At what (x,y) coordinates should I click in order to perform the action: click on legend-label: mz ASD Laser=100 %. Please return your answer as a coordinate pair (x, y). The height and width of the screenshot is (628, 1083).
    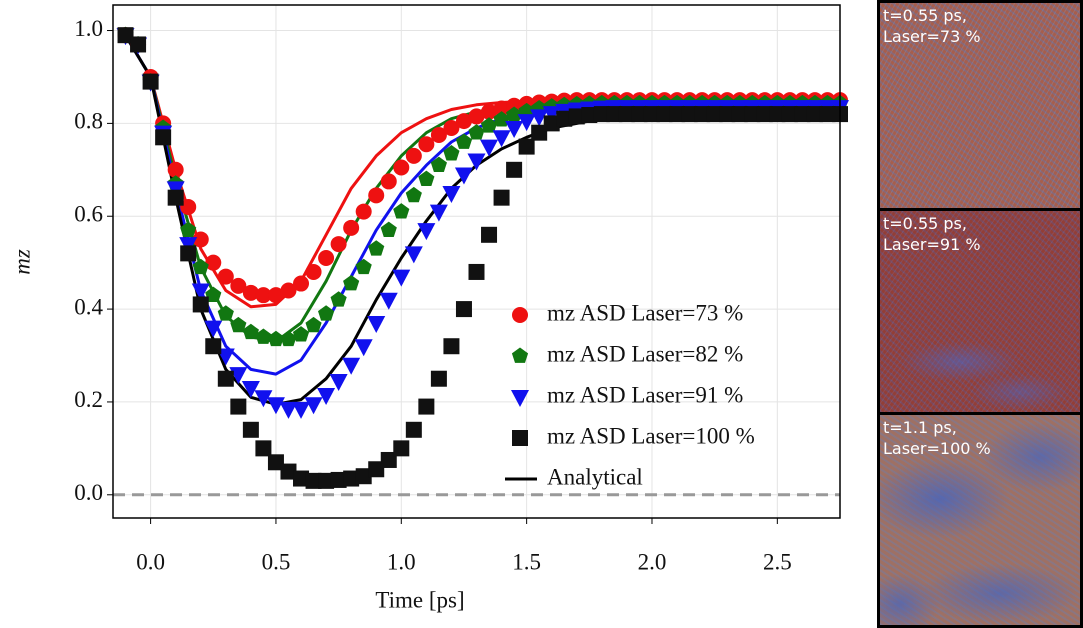
    Looking at the image, I should click on (651, 435).